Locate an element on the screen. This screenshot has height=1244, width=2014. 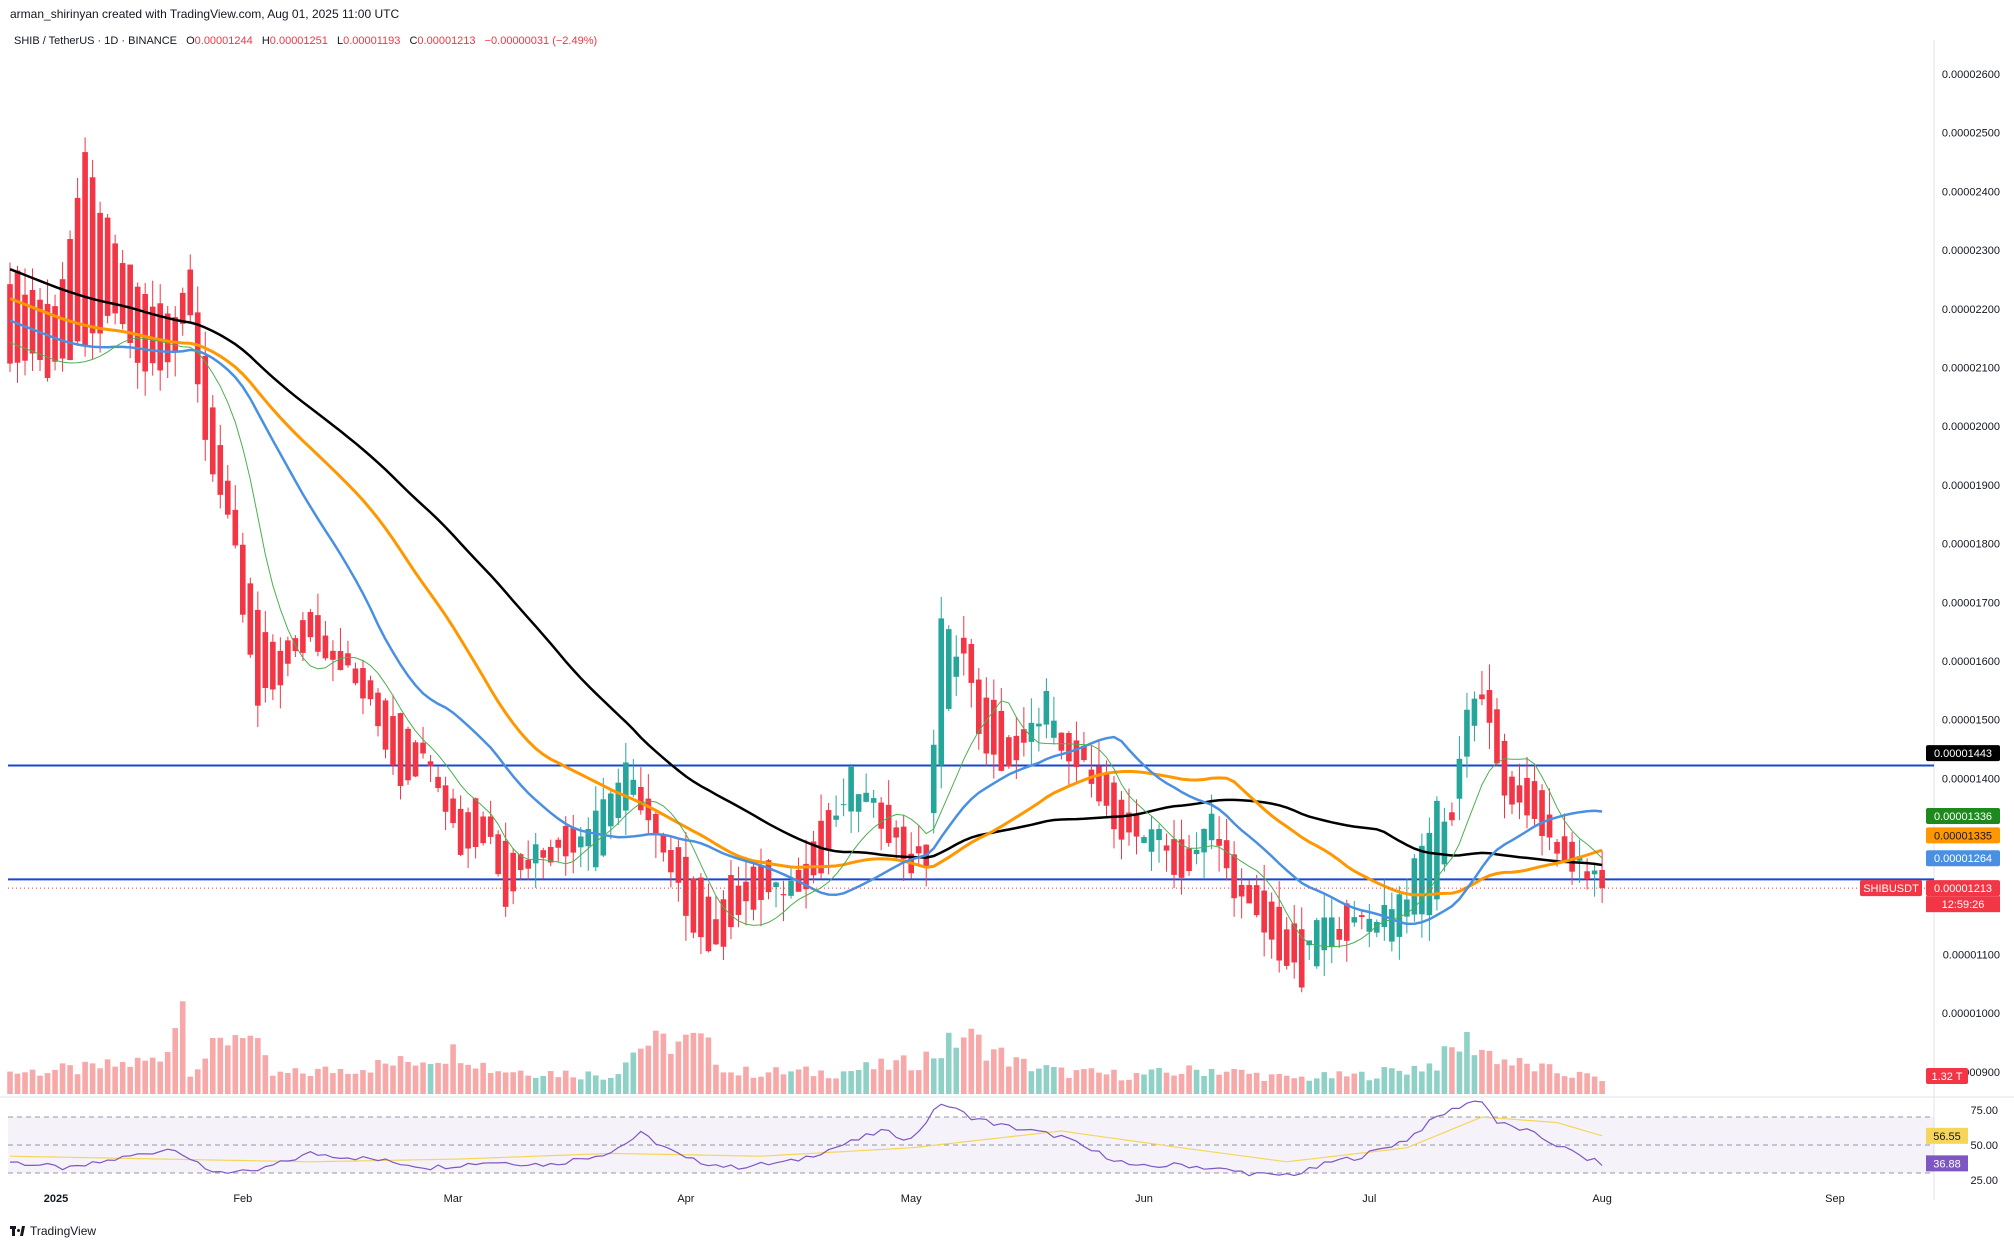
time-axis-label: 2025 is located at coordinates (56, 1199).